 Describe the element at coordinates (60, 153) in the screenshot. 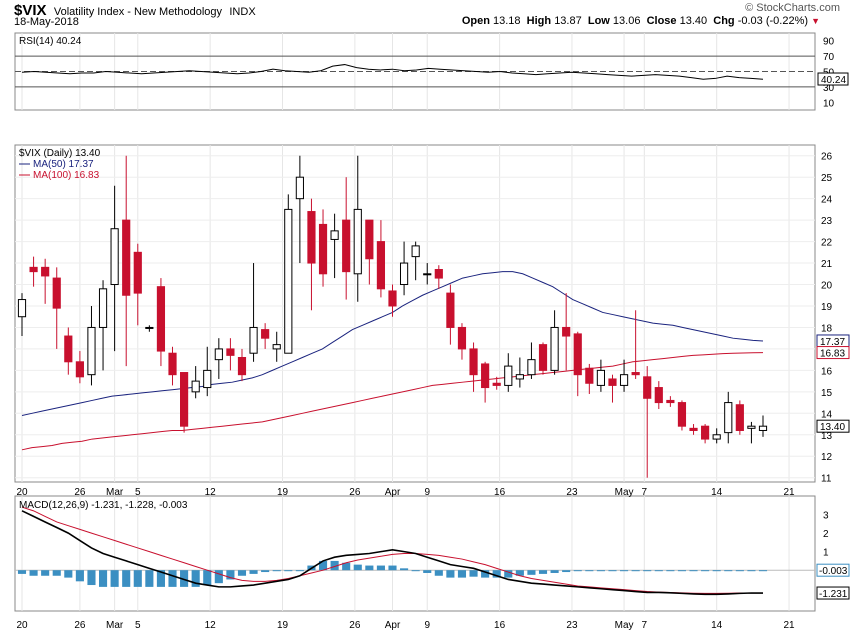

I see `price-title: $VIX (Daily) 13.40` at that location.